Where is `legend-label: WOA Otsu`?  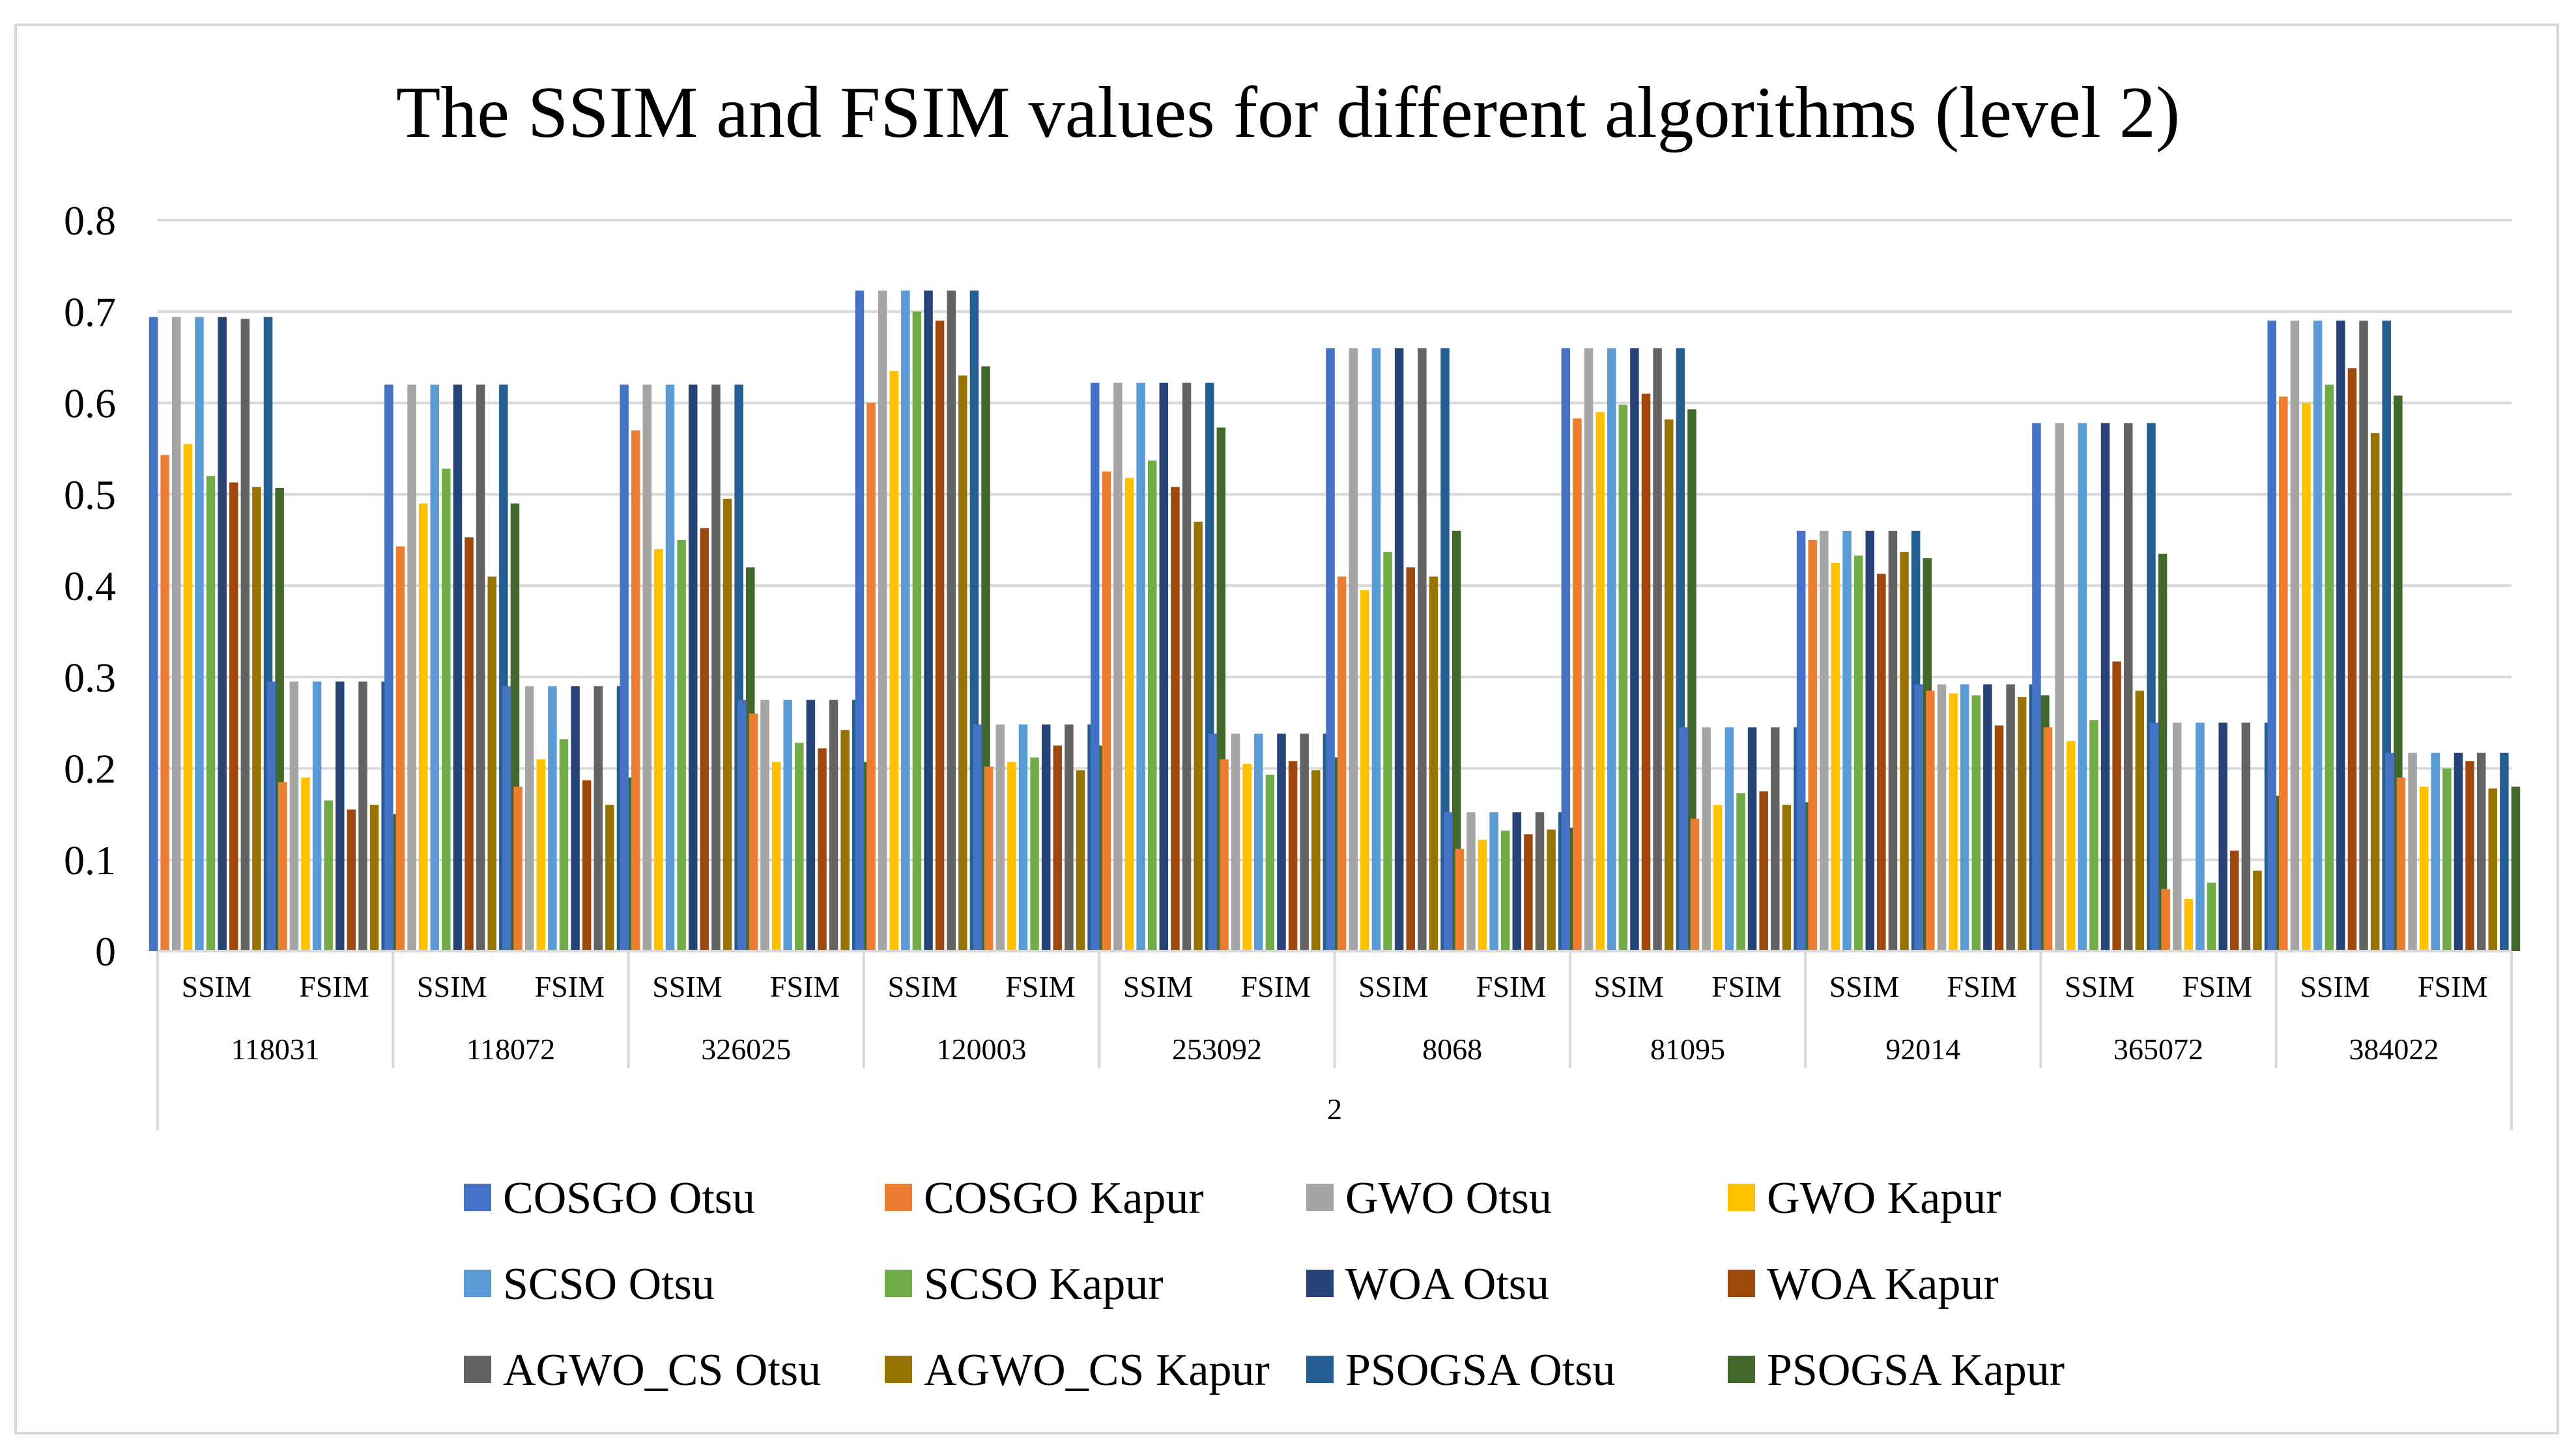 legend-label: WOA Otsu is located at coordinates (1447, 1284).